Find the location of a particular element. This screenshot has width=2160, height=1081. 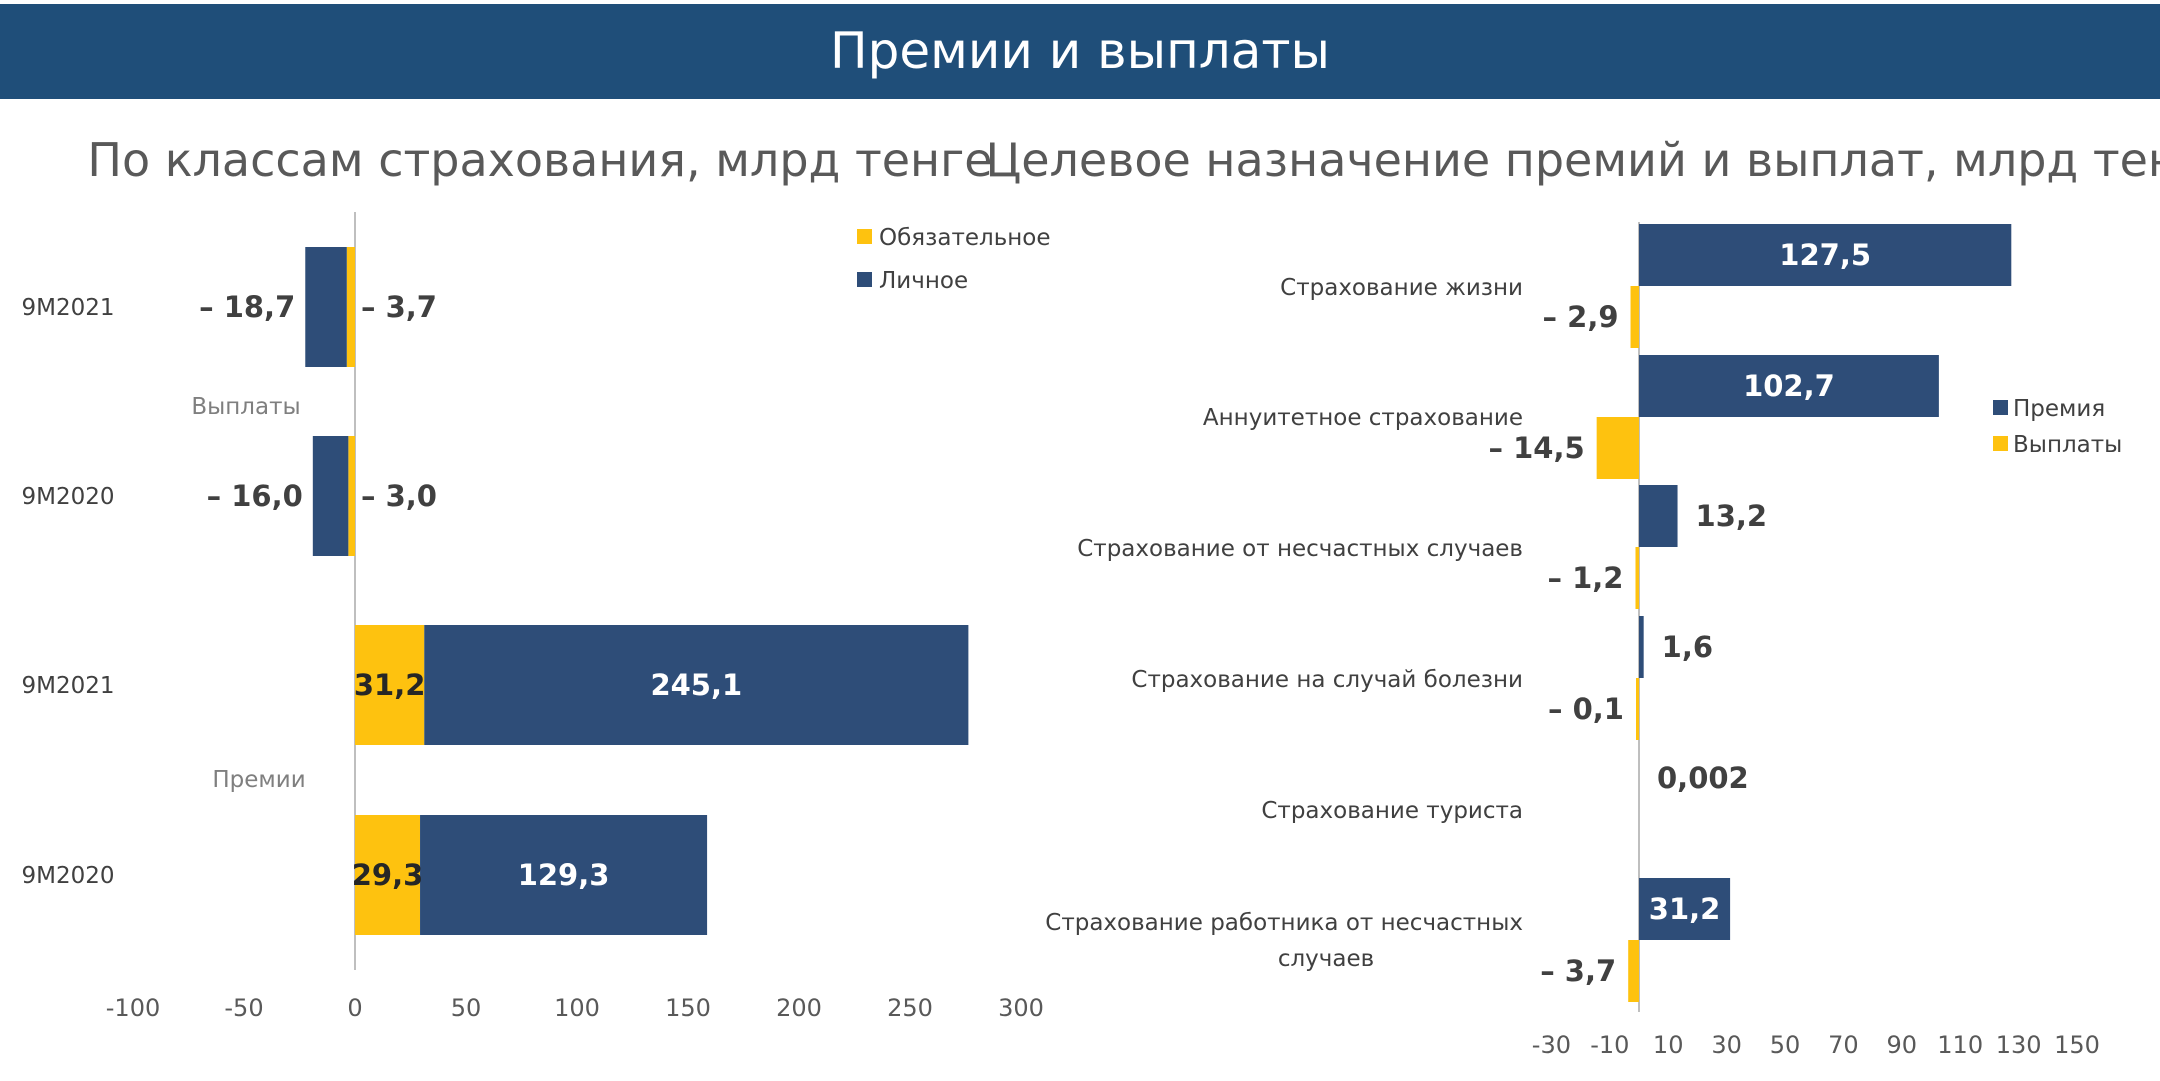

chart2-data-label-premium: 31,2 is located at coordinates (1685, 909).